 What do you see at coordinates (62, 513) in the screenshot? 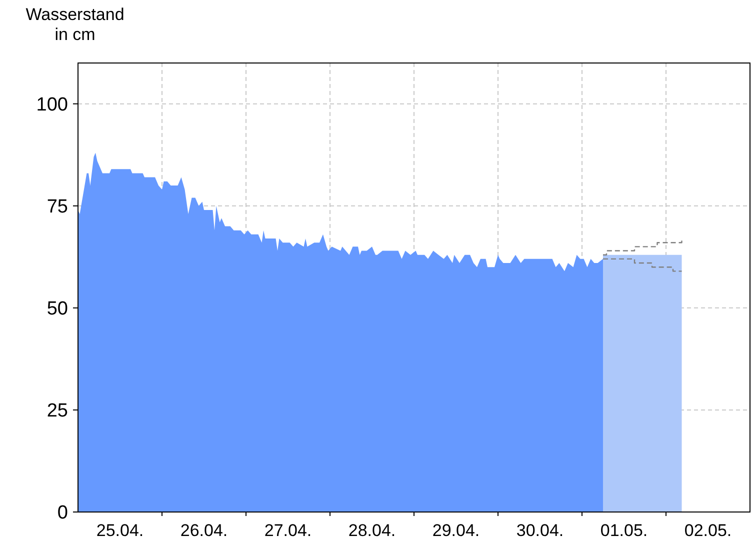
I see `y-tick-label: 0` at bounding box center [62, 513].